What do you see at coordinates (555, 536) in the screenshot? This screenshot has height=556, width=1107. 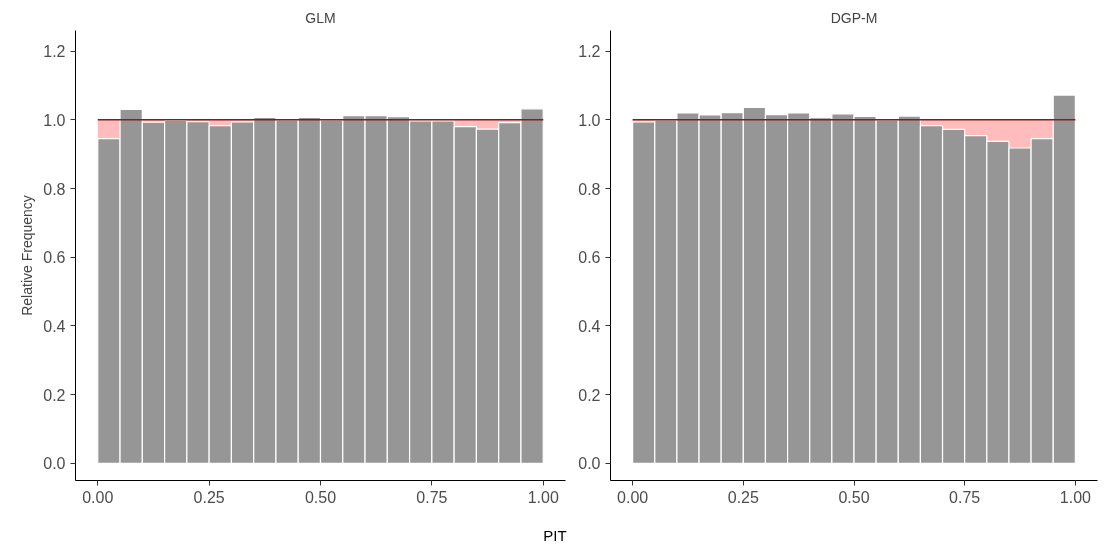 I see `x-axis-title: PIT` at bounding box center [555, 536].